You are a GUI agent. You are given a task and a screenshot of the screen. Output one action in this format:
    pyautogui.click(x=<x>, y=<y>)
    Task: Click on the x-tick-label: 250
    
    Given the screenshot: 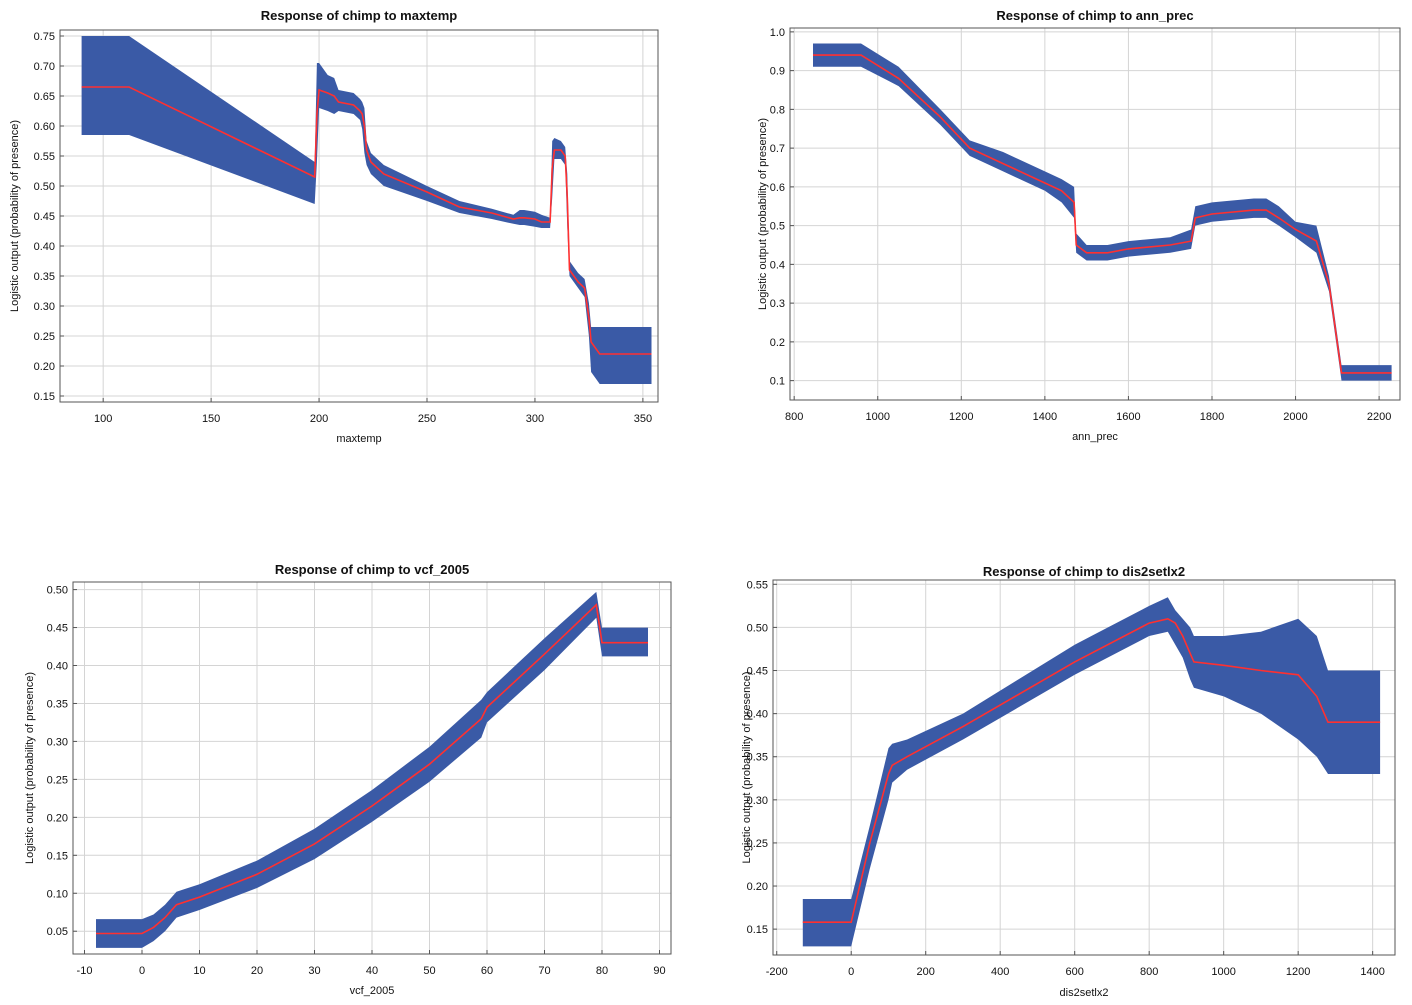 What is the action you would take?
    pyautogui.click(x=427, y=419)
    